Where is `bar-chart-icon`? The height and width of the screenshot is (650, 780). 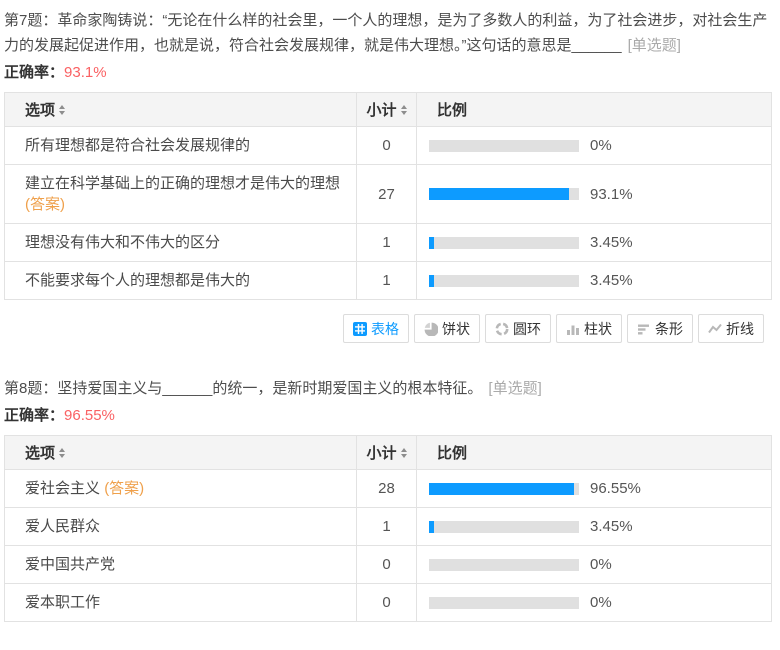
bar-chart-icon is located at coordinates (643, 329).